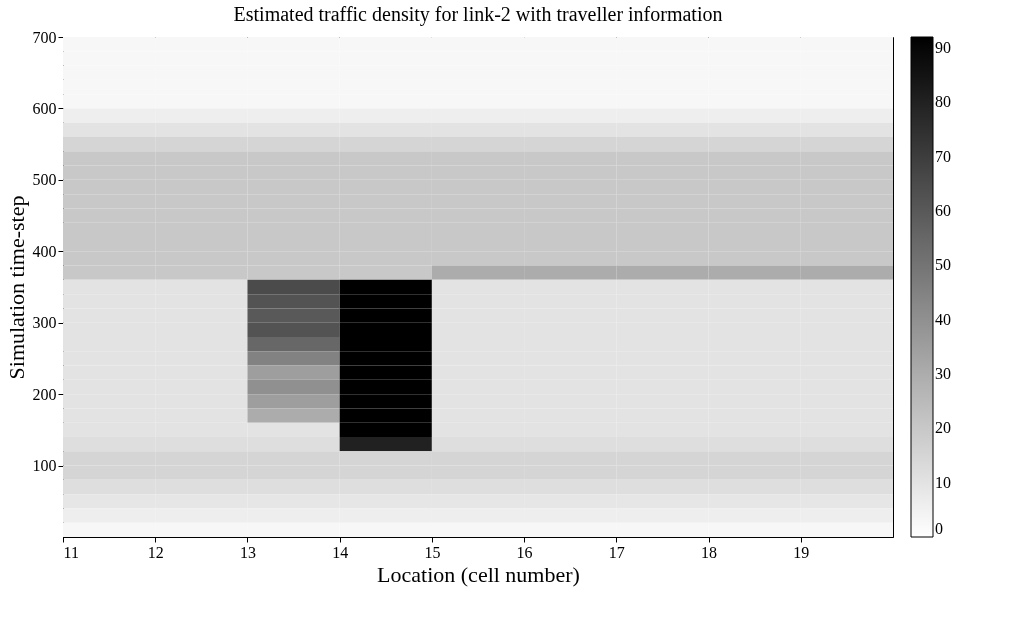  I want to click on color-bar-label: 30, so click(943, 373).